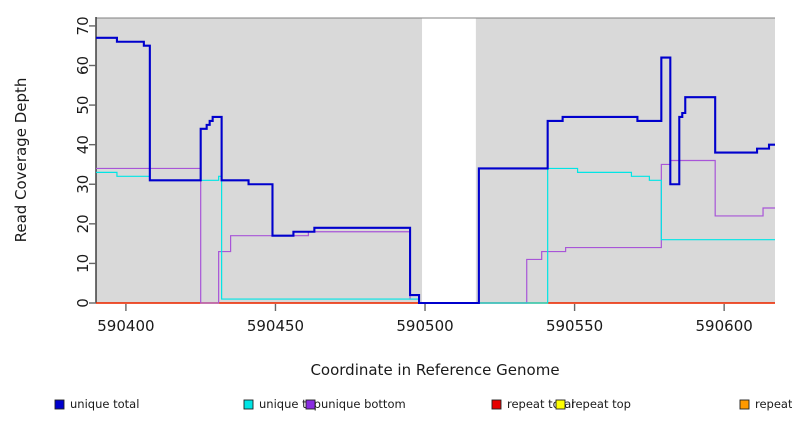  I want to click on legend-item-repeat-bottom: repeat bottom, so click(765, 404).